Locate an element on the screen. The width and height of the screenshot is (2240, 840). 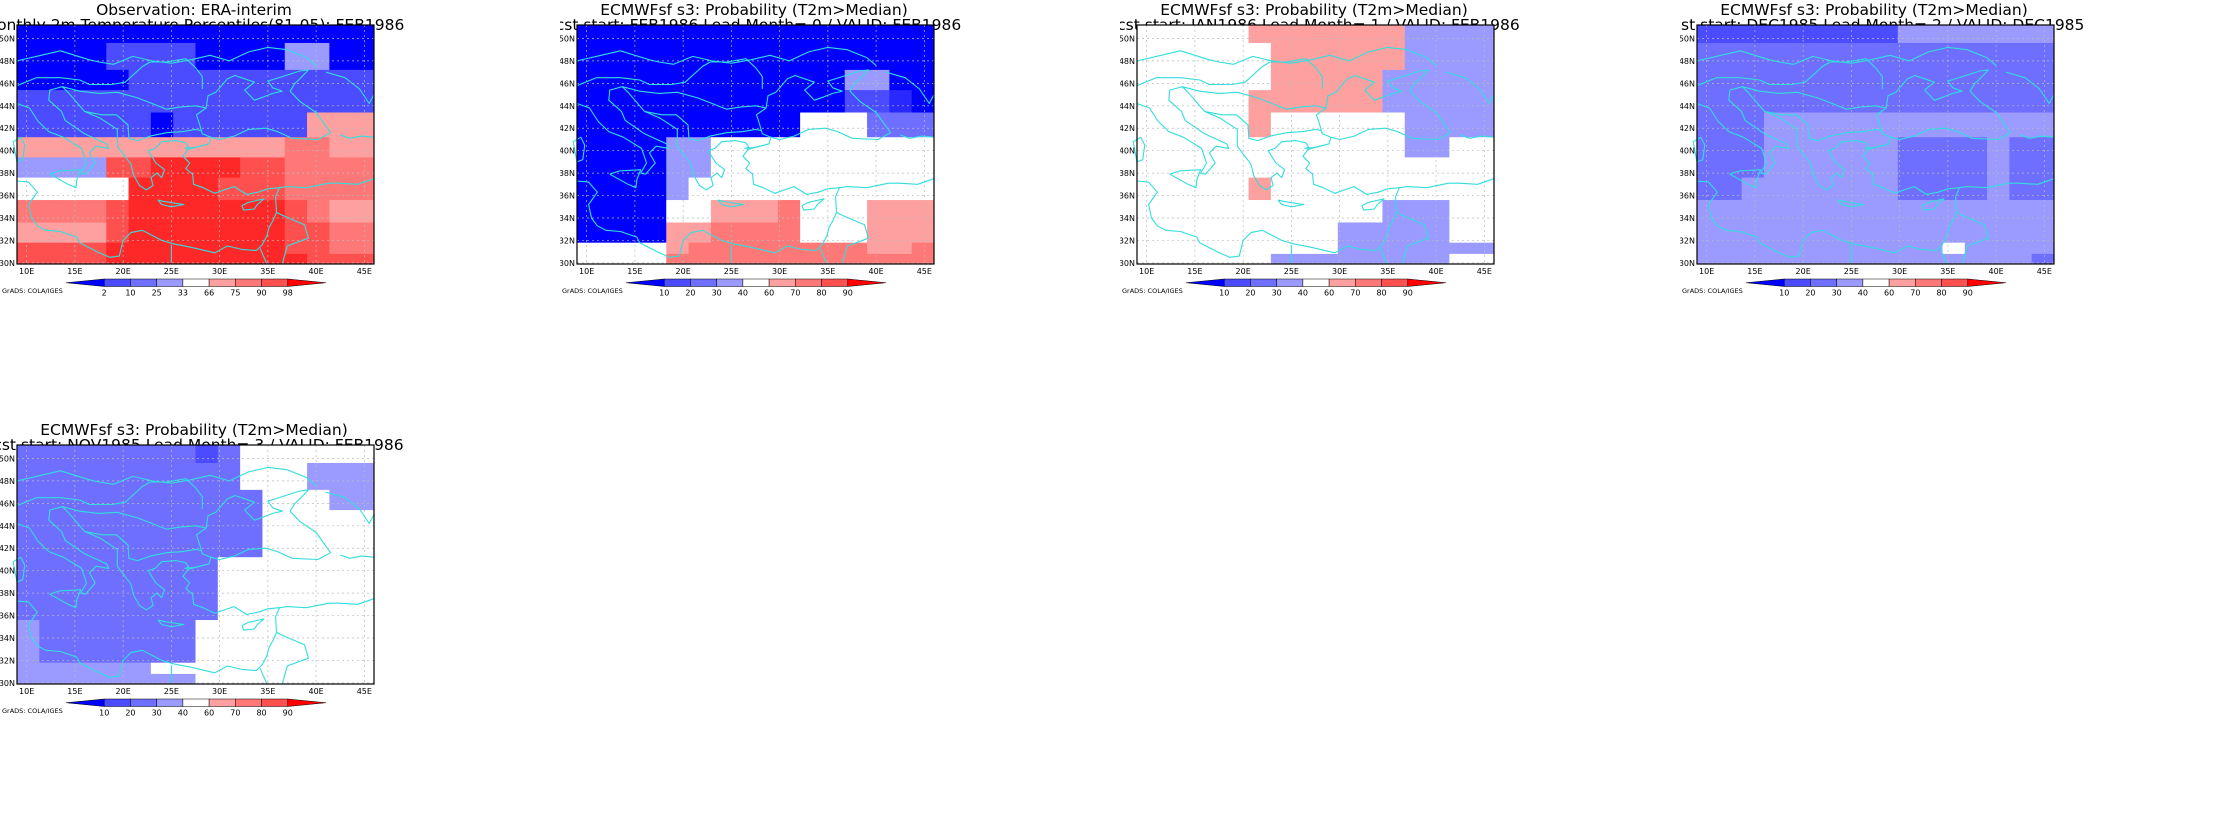
lat-tick-label: 42N is located at coordinates (7, 128).